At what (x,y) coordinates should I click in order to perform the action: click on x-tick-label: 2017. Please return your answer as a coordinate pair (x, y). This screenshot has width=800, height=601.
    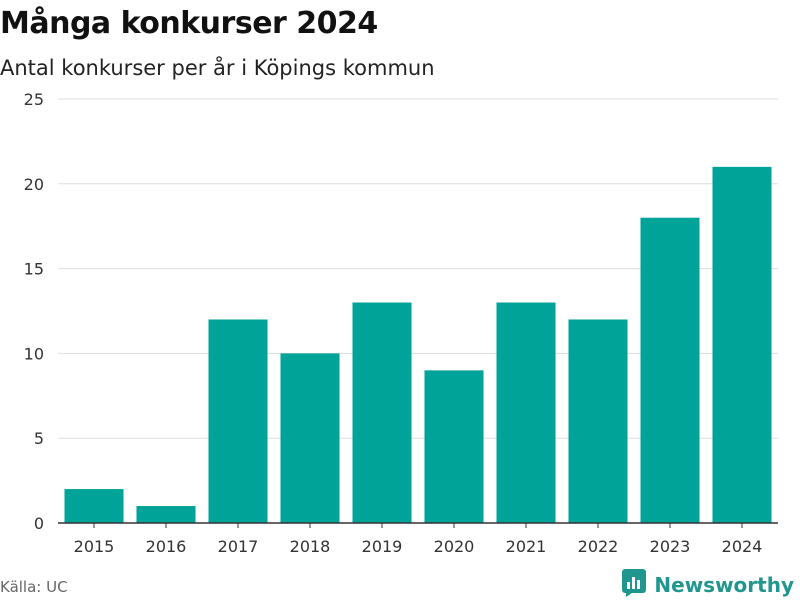
    Looking at the image, I should click on (238, 546).